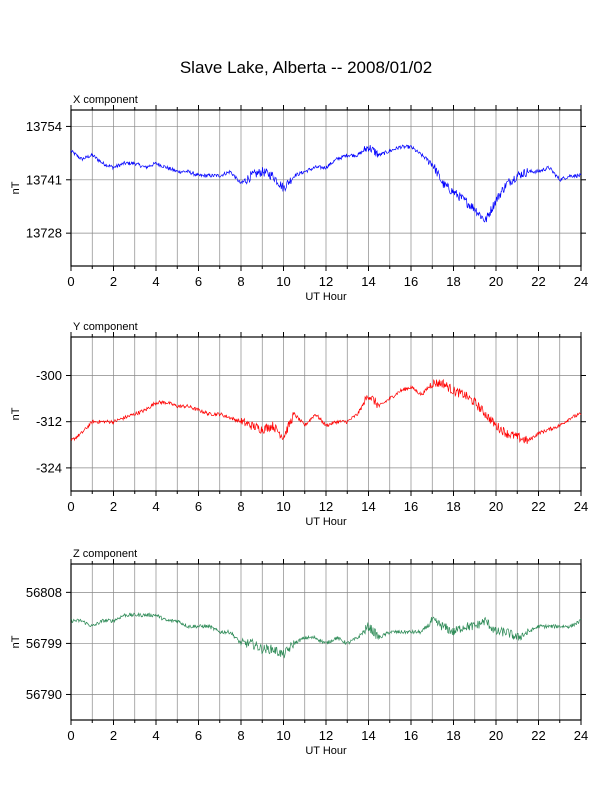  I want to click on panel-label: X component, so click(105, 100).